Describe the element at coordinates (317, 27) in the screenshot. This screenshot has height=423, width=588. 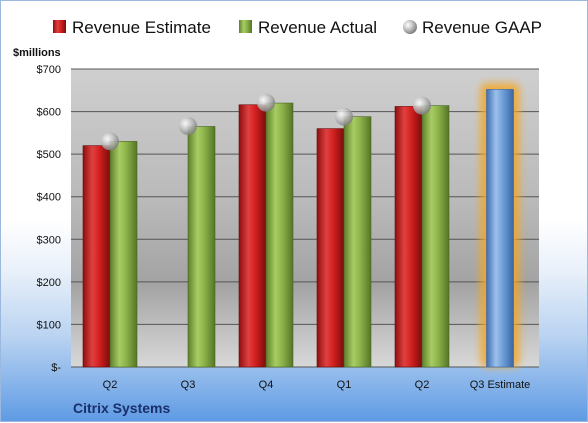
I see `legend-label-actual: Revenue Actual` at that location.